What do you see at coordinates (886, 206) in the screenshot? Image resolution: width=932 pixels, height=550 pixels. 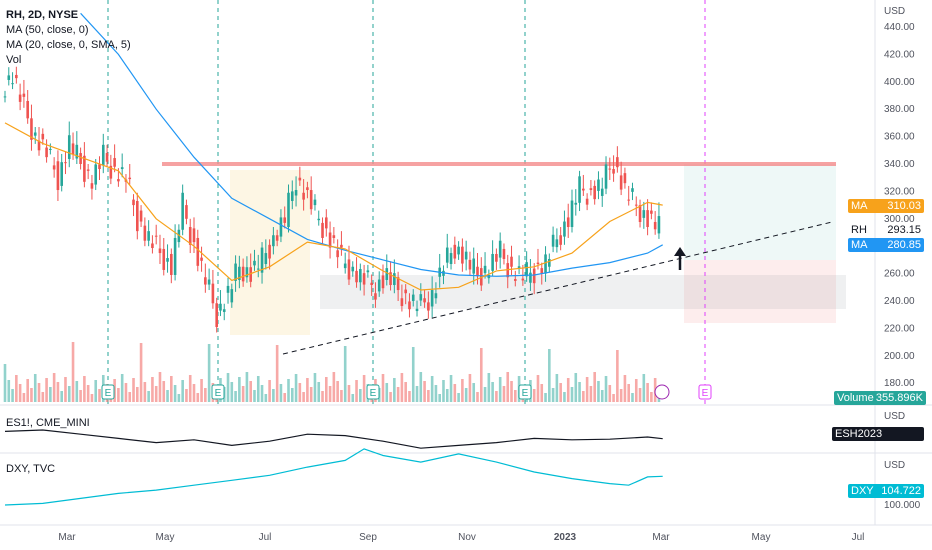 I see `ma20-price-badge: MA 310.03` at bounding box center [886, 206].